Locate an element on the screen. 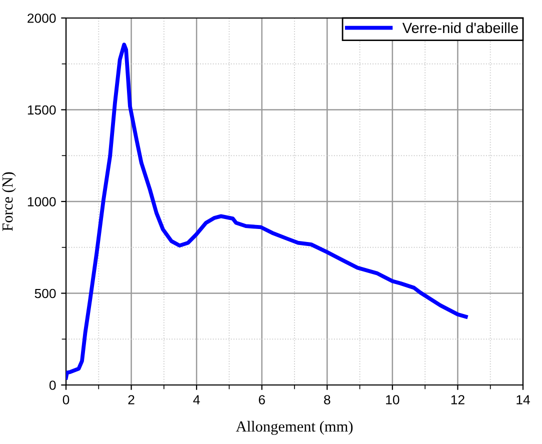 The width and height of the screenshot is (542, 444). x-tick-label: 10 is located at coordinates (393, 399).